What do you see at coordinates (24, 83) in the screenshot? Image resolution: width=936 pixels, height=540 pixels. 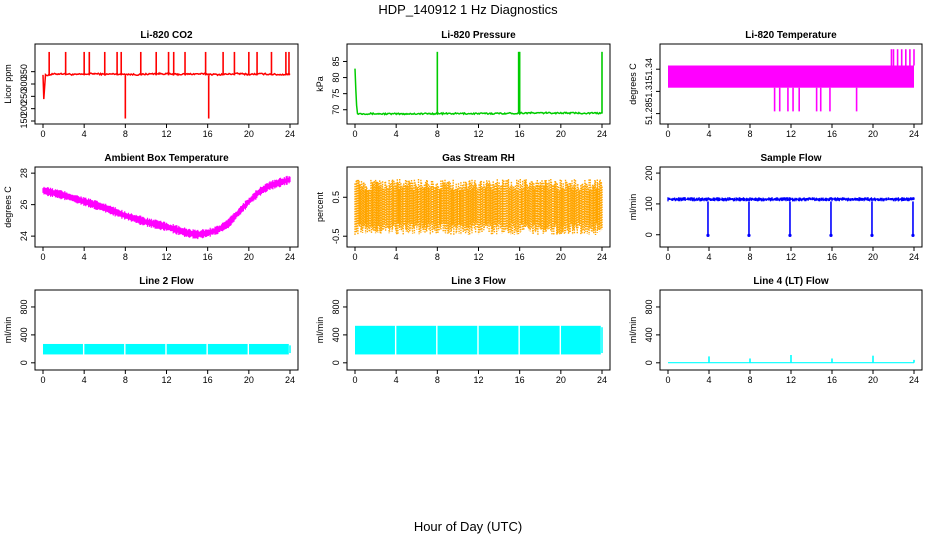 I see `y-tick-label: 300` at bounding box center [24, 83].